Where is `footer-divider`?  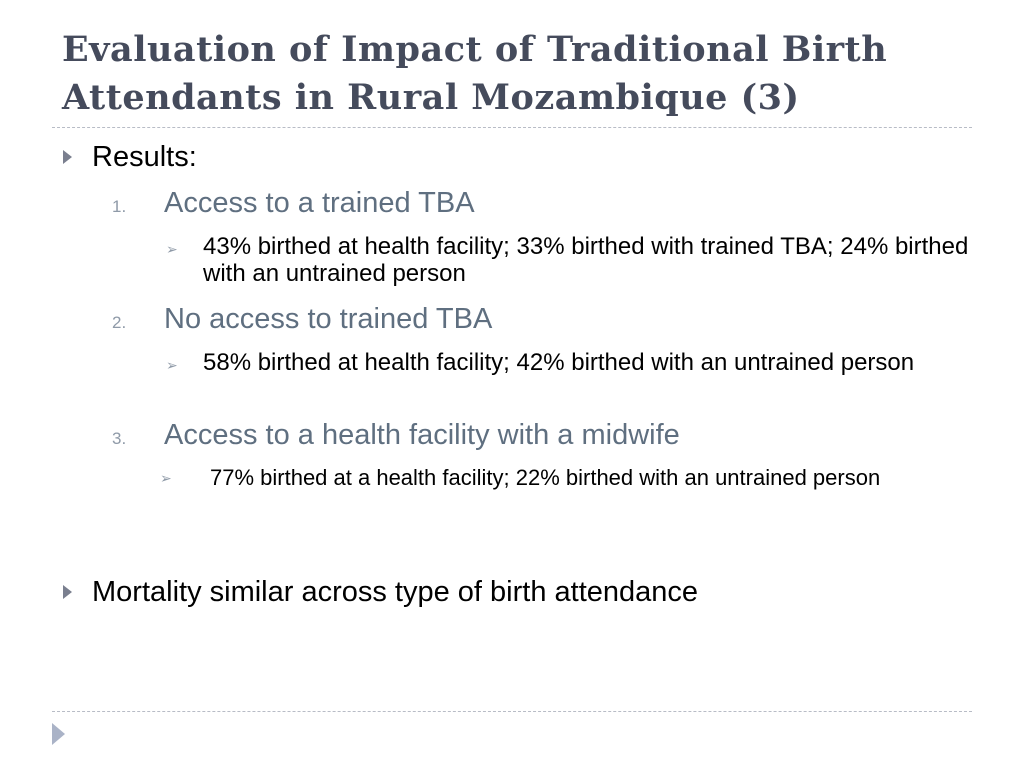 footer-divider is located at coordinates (512, 711).